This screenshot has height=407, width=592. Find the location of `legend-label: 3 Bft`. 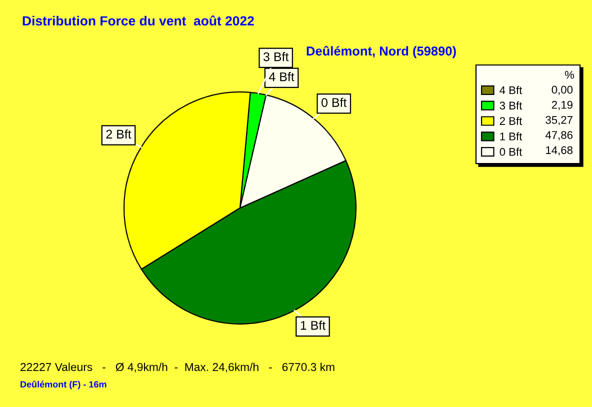

legend-label: 3 Bft is located at coordinates (511, 105).